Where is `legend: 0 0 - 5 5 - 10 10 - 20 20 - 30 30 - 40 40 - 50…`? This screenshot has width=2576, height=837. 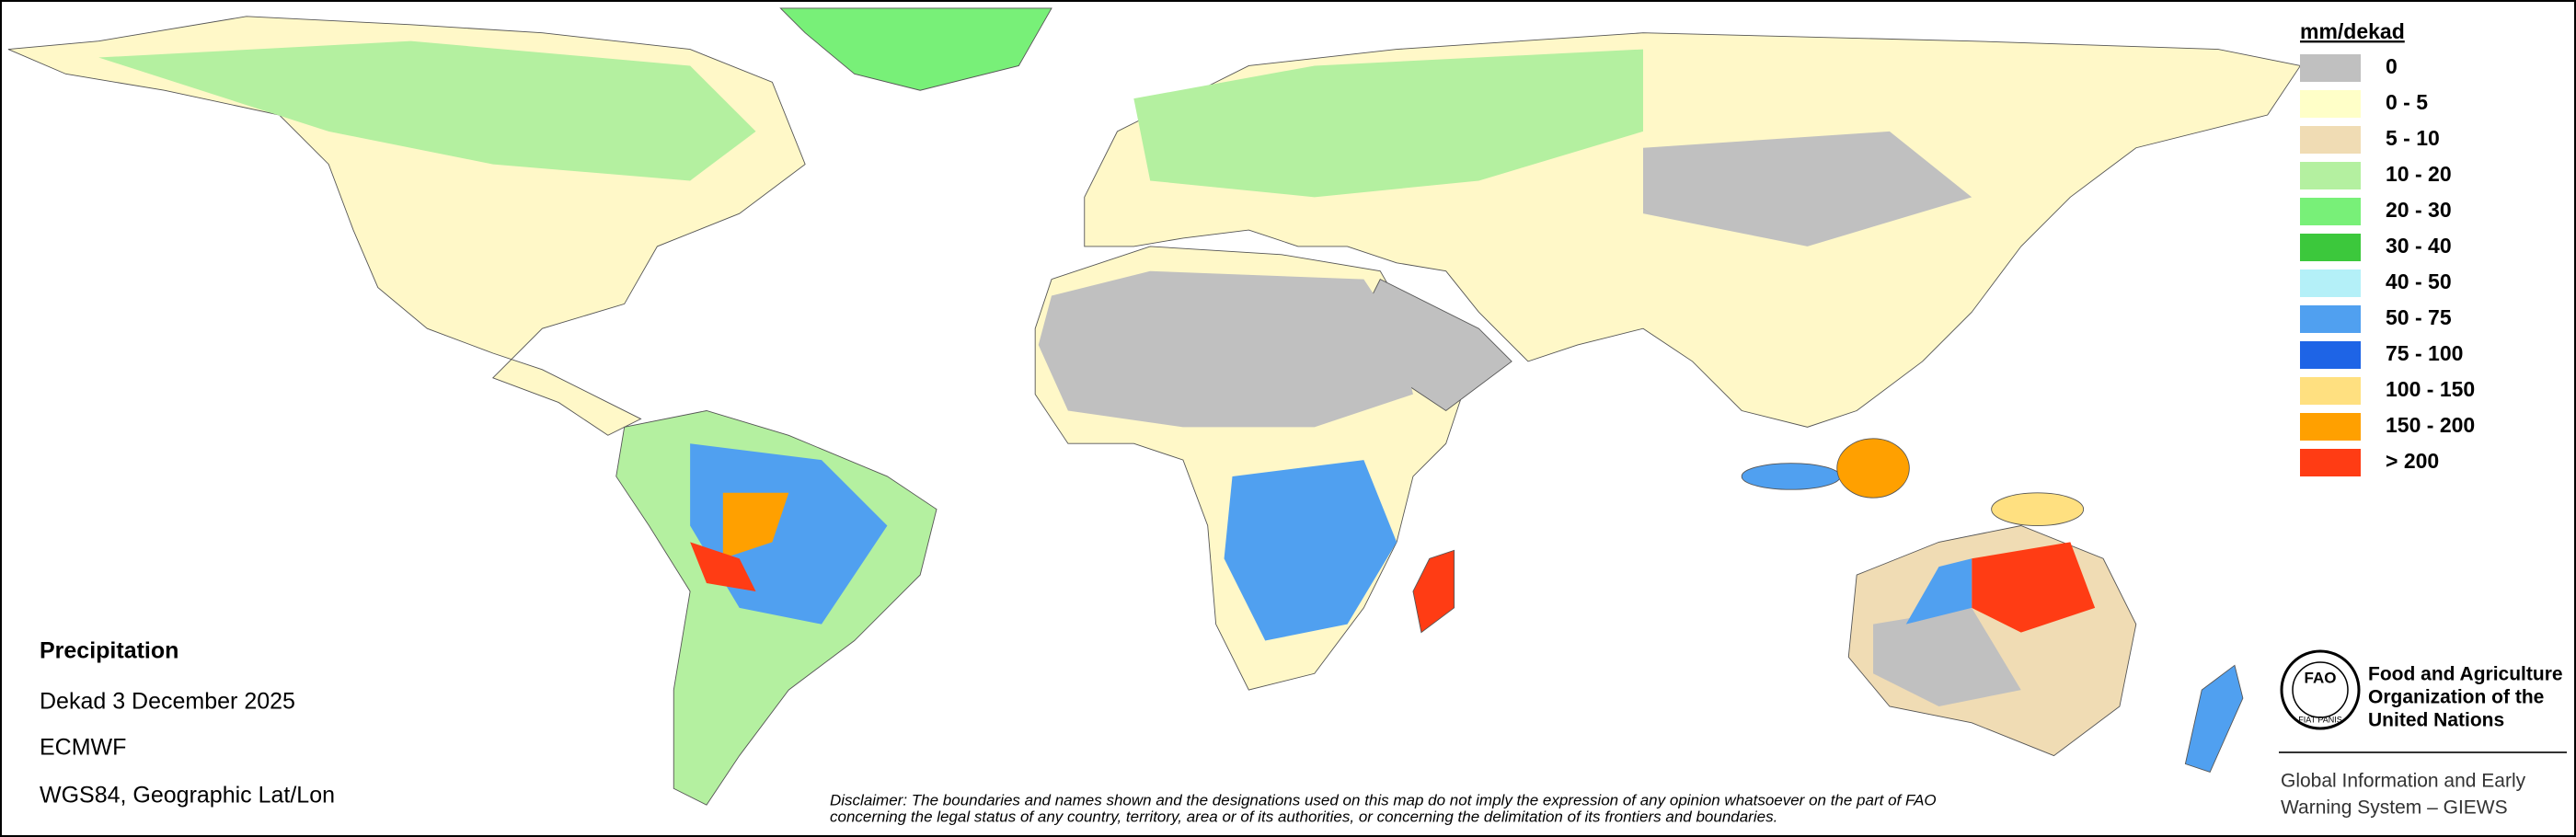
legend: 0 0 - 5 5 - 10 10 - 20 20 - 30 30 - 40 40 - 50… is located at coordinates (2387, 265).